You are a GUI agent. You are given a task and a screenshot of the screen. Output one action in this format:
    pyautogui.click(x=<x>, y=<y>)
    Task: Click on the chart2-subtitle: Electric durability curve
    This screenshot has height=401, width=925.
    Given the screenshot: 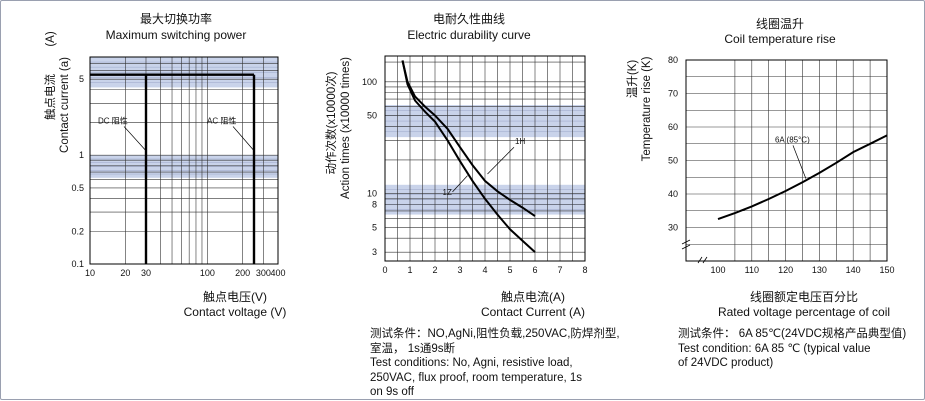 What is the action you would take?
    pyautogui.click(x=469, y=35)
    